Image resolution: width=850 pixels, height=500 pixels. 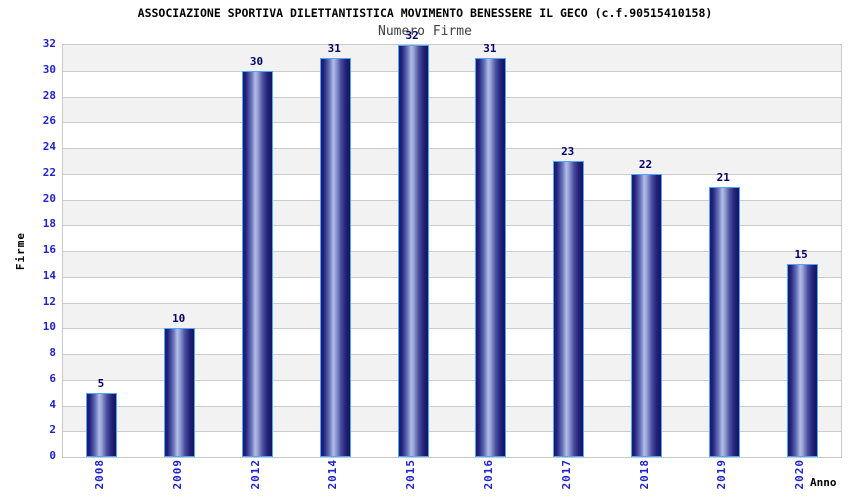 What do you see at coordinates (800, 474) in the screenshot?
I see `x-tick-label: 2020` at bounding box center [800, 474].